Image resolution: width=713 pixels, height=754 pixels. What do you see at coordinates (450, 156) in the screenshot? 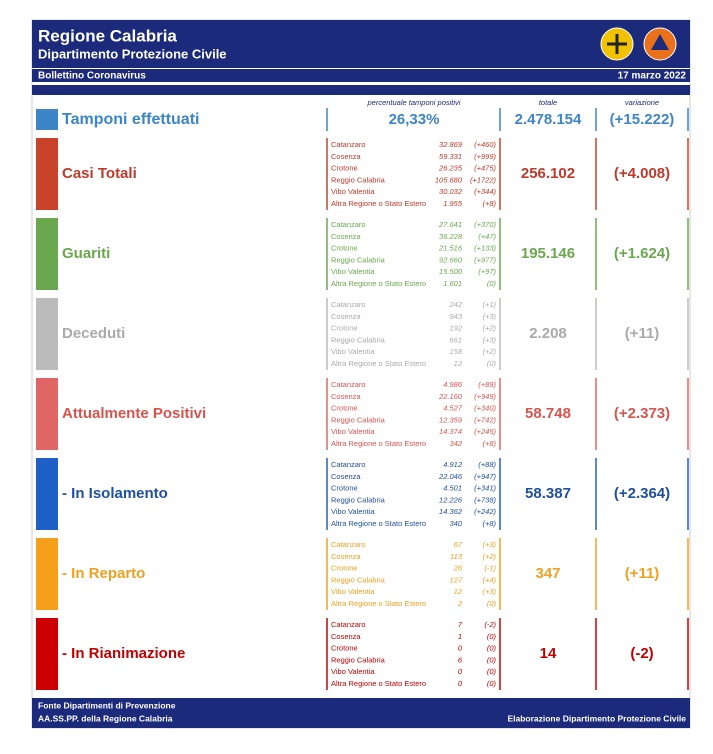
I see `province-value: 59.331` at bounding box center [450, 156].